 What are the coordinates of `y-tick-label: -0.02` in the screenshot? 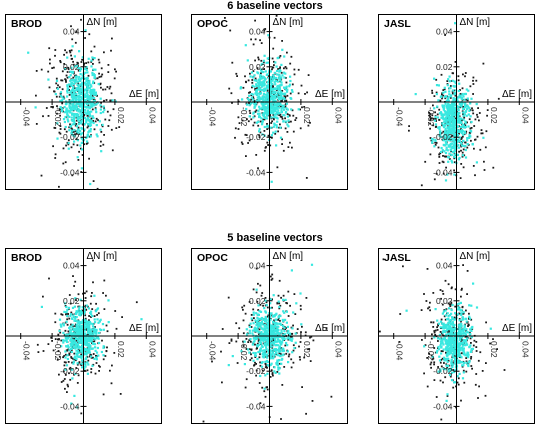 It's located at (70, 137).